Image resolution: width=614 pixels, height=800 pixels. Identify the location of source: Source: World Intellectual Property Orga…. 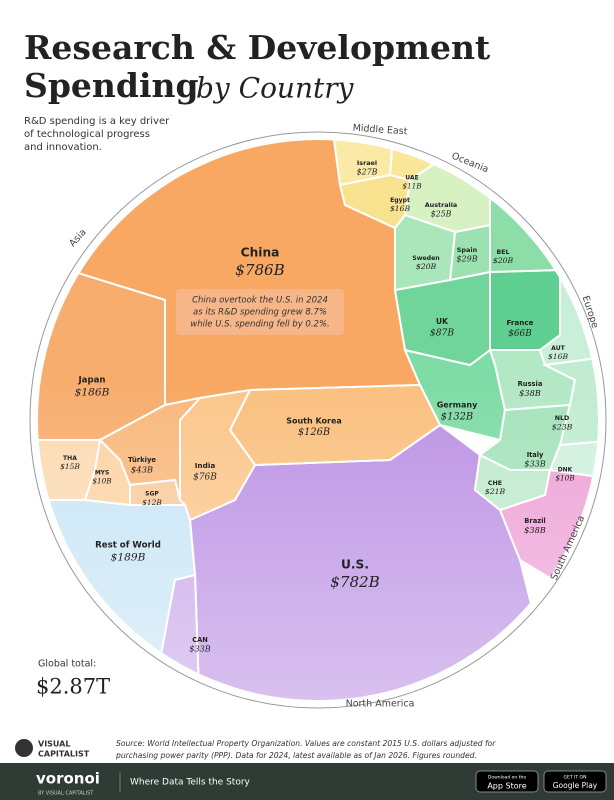
(306, 743).